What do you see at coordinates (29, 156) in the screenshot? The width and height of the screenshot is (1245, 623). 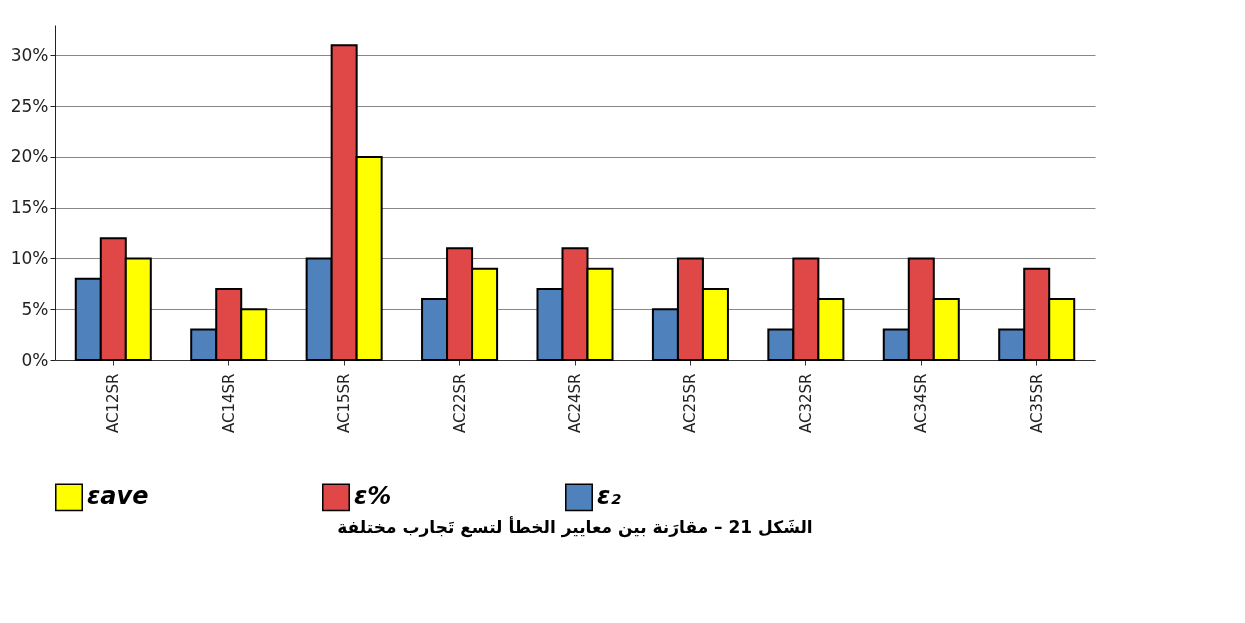 I see `y-tick-label: 20%` at bounding box center [29, 156].